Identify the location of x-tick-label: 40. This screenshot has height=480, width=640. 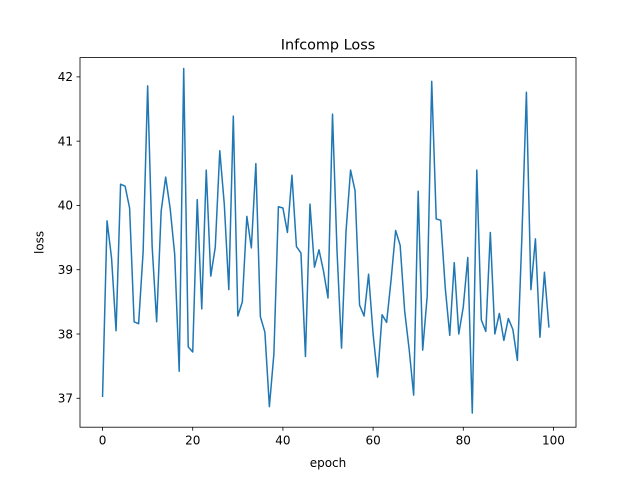
(282, 441).